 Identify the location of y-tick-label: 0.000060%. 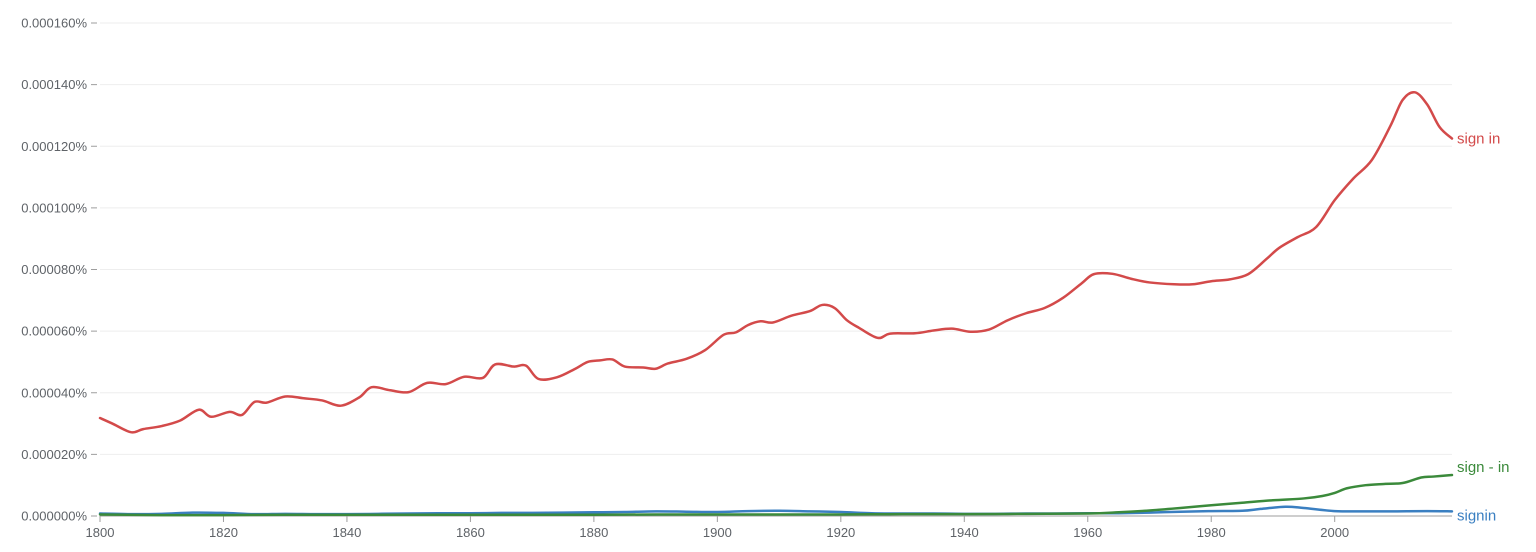
(54, 331).